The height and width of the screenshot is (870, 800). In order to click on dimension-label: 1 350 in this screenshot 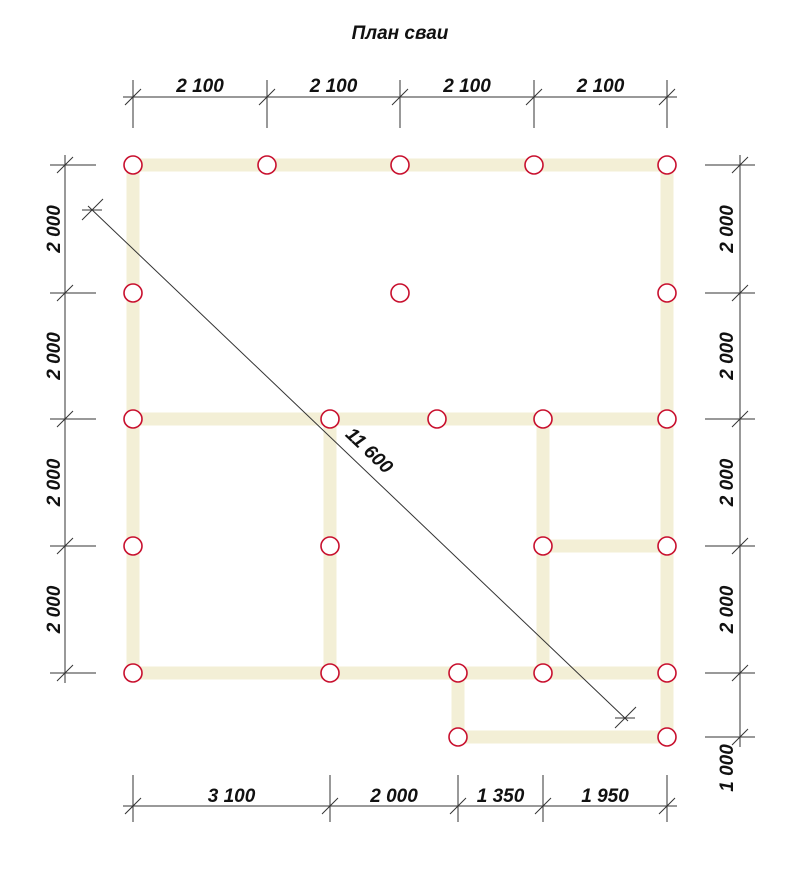, I will do `click(501, 796)`.